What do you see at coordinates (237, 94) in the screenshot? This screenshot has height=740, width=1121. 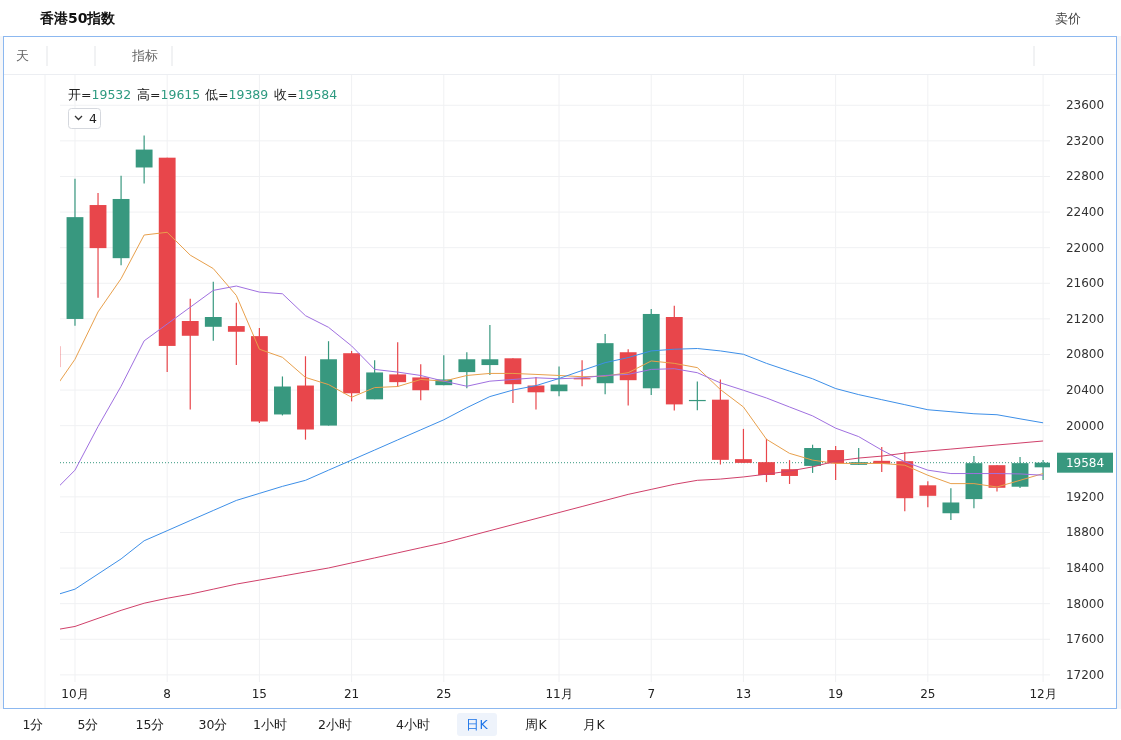 I see `annotation: 低=19389` at bounding box center [237, 94].